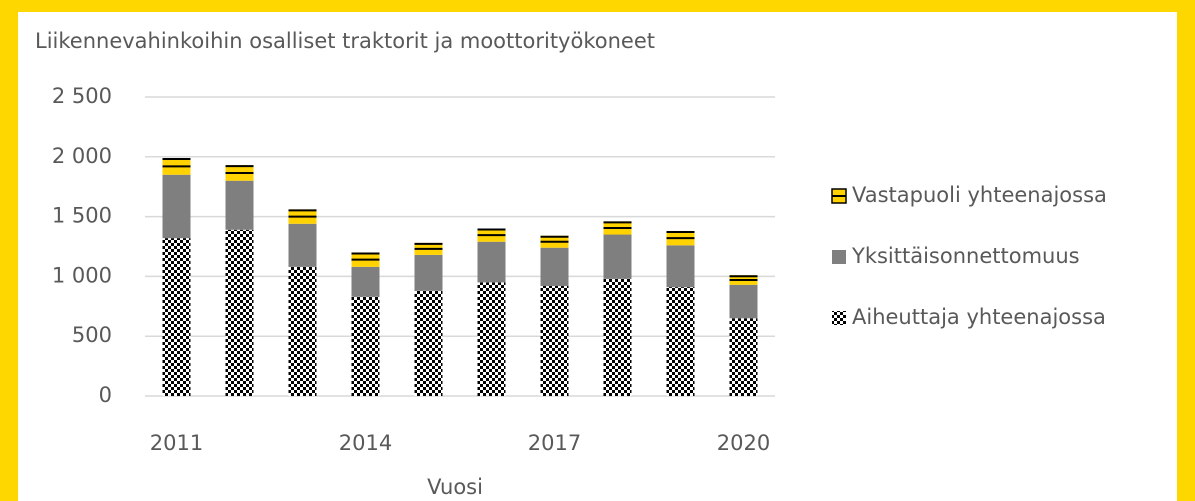 The image size is (1195, 501). I want to click on y-tick-label: 1 000, so click(82, 275).